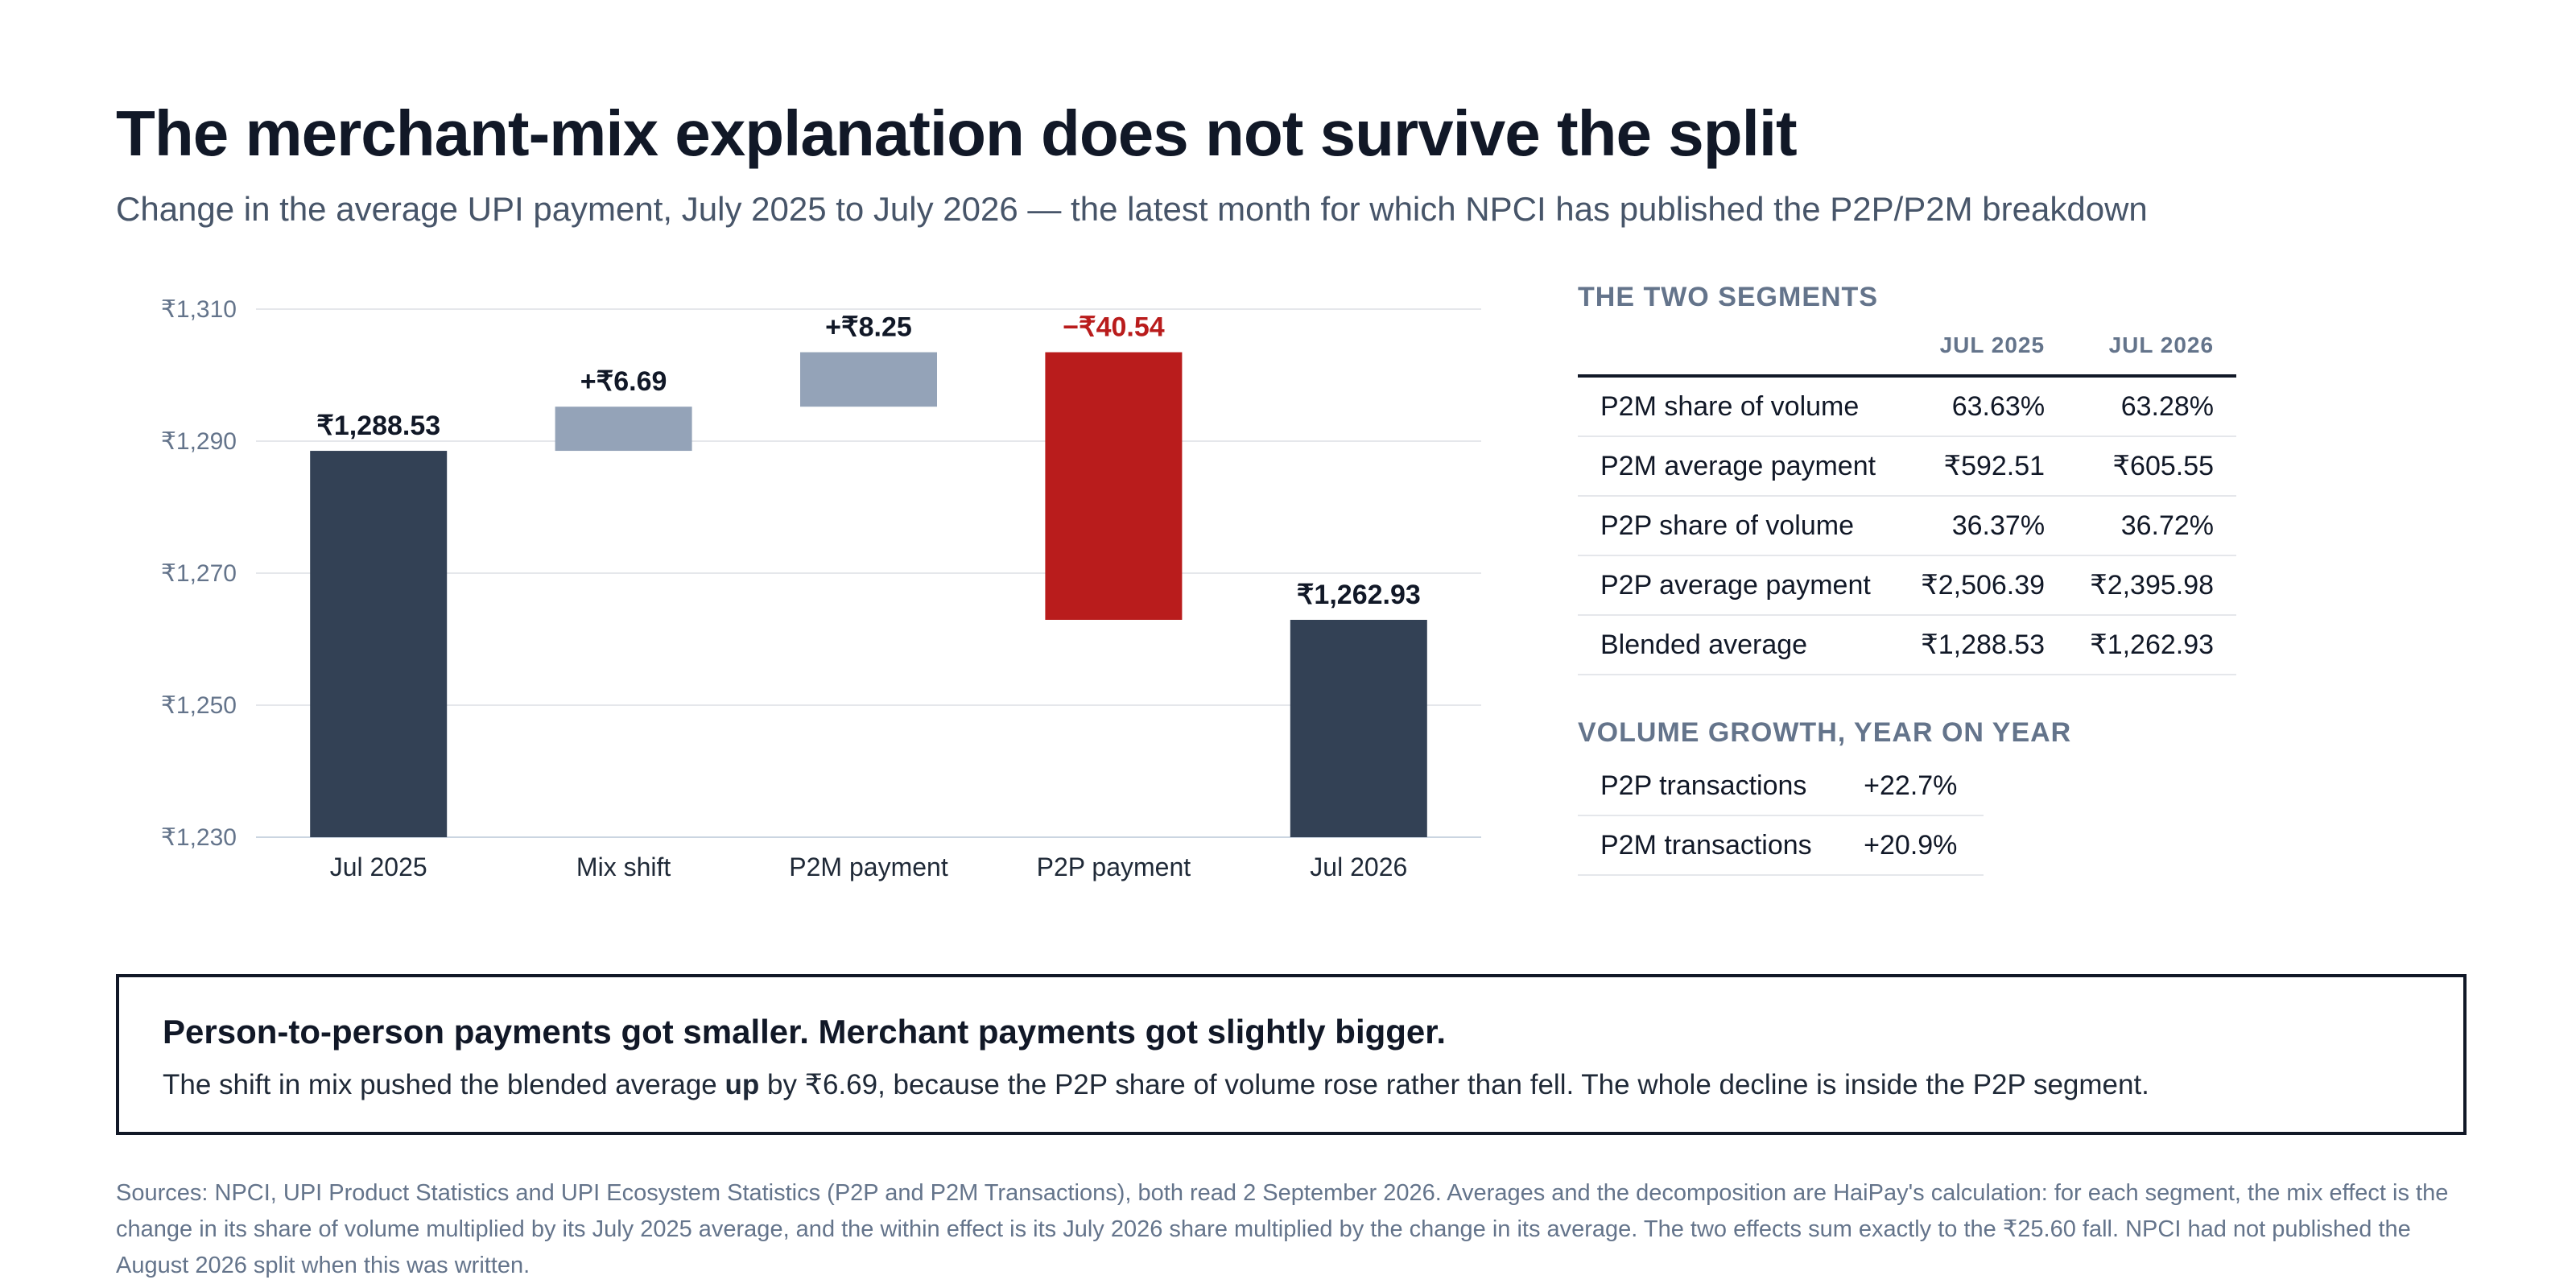  I want to click on x-category-label: Mix shift, so click(623, 866).